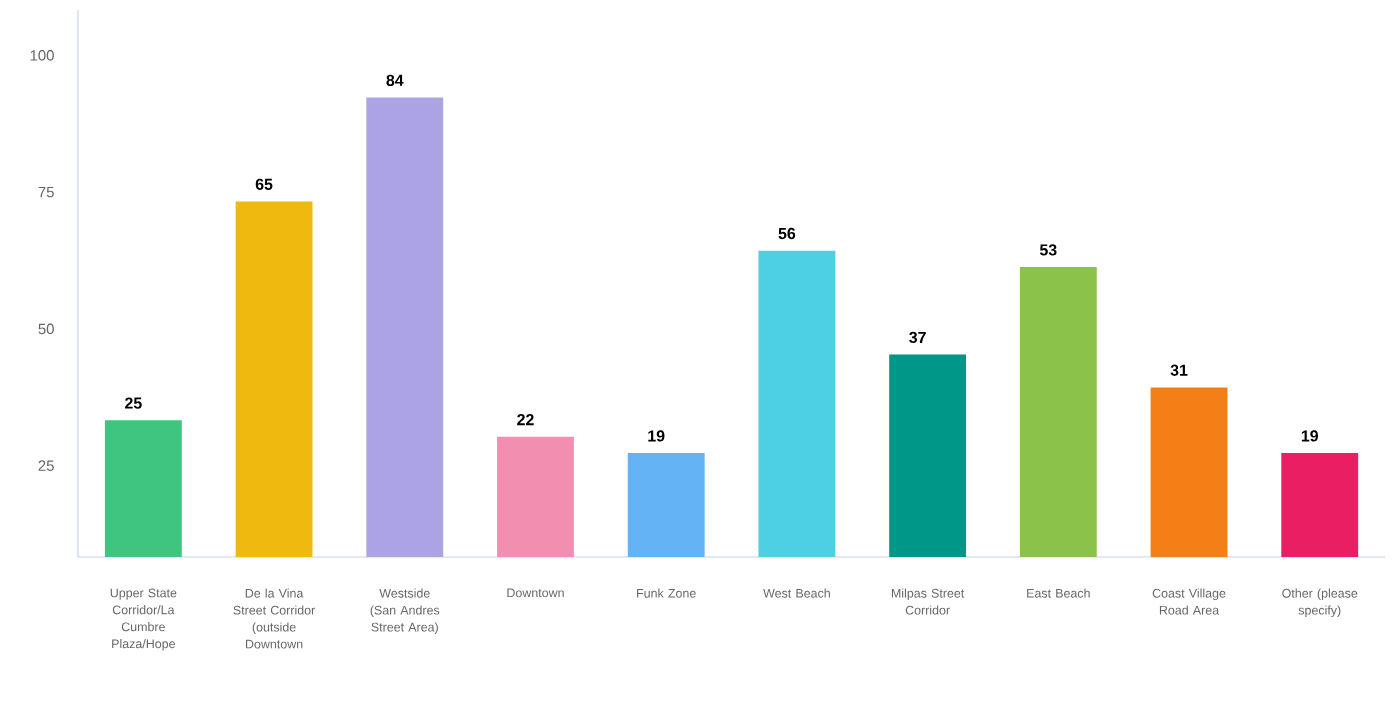 The height and width of the screenshot is (708, 1393). I want to click on data-label: 31, so click(1179, 370).